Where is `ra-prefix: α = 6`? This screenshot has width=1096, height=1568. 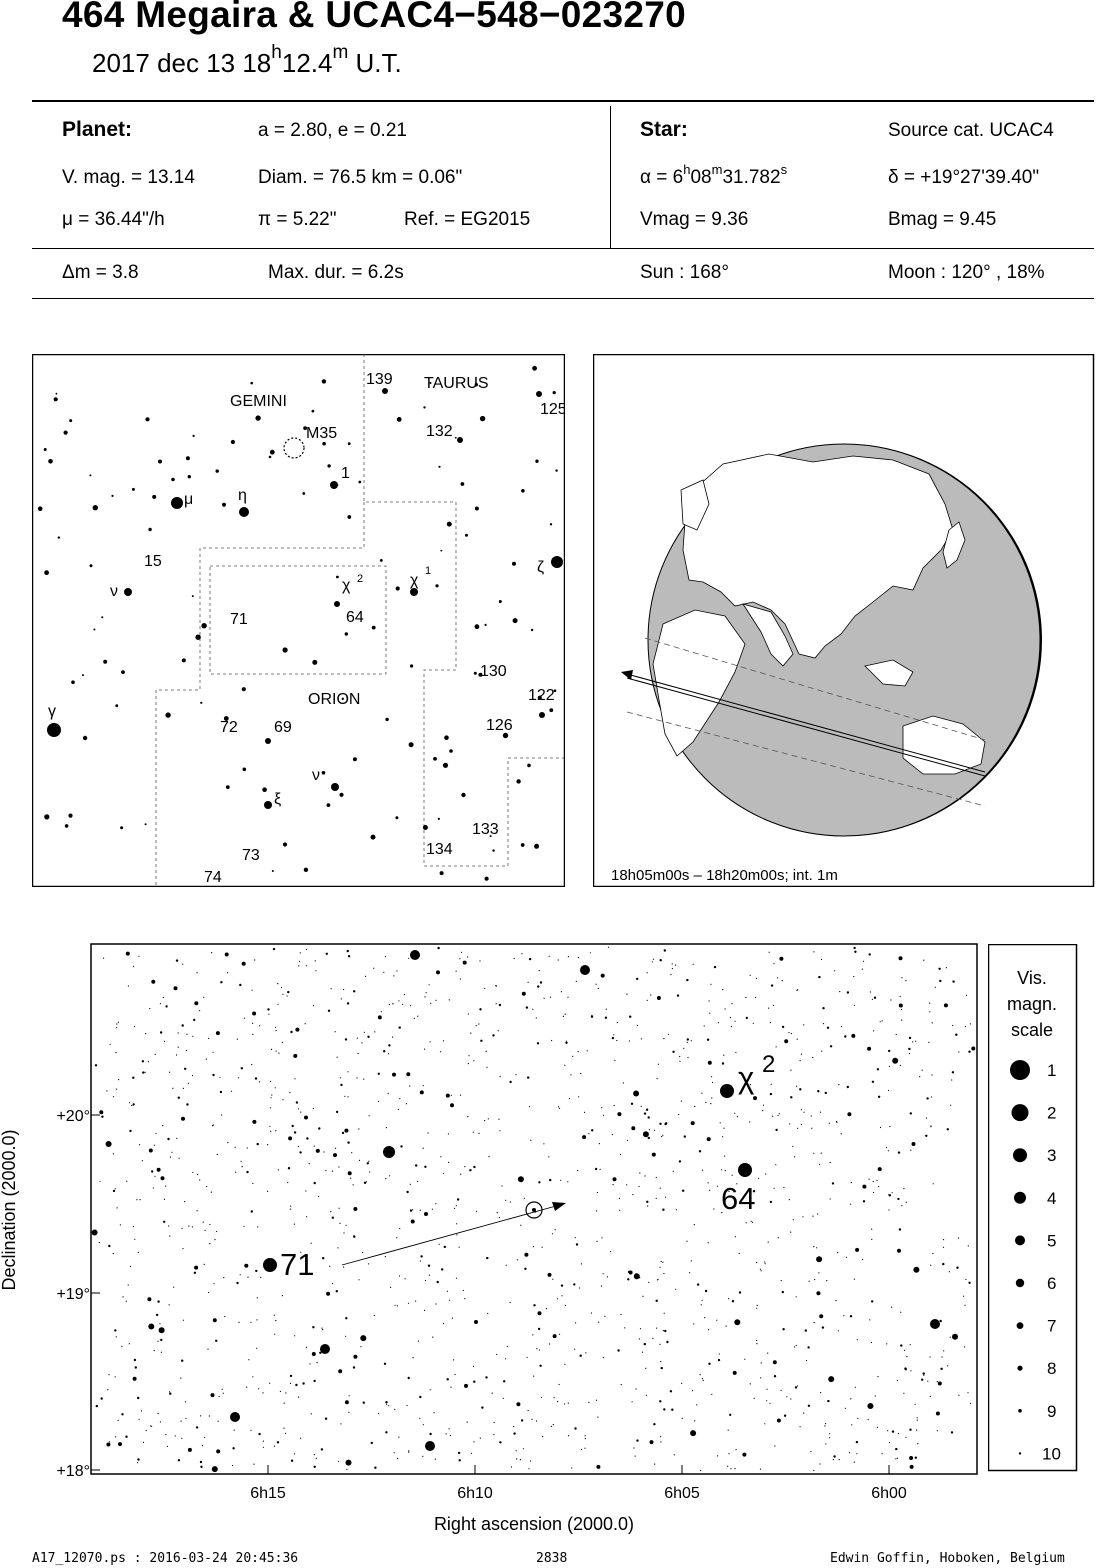 ra-prefix: α = 6 is located at coordinates (662, 177).